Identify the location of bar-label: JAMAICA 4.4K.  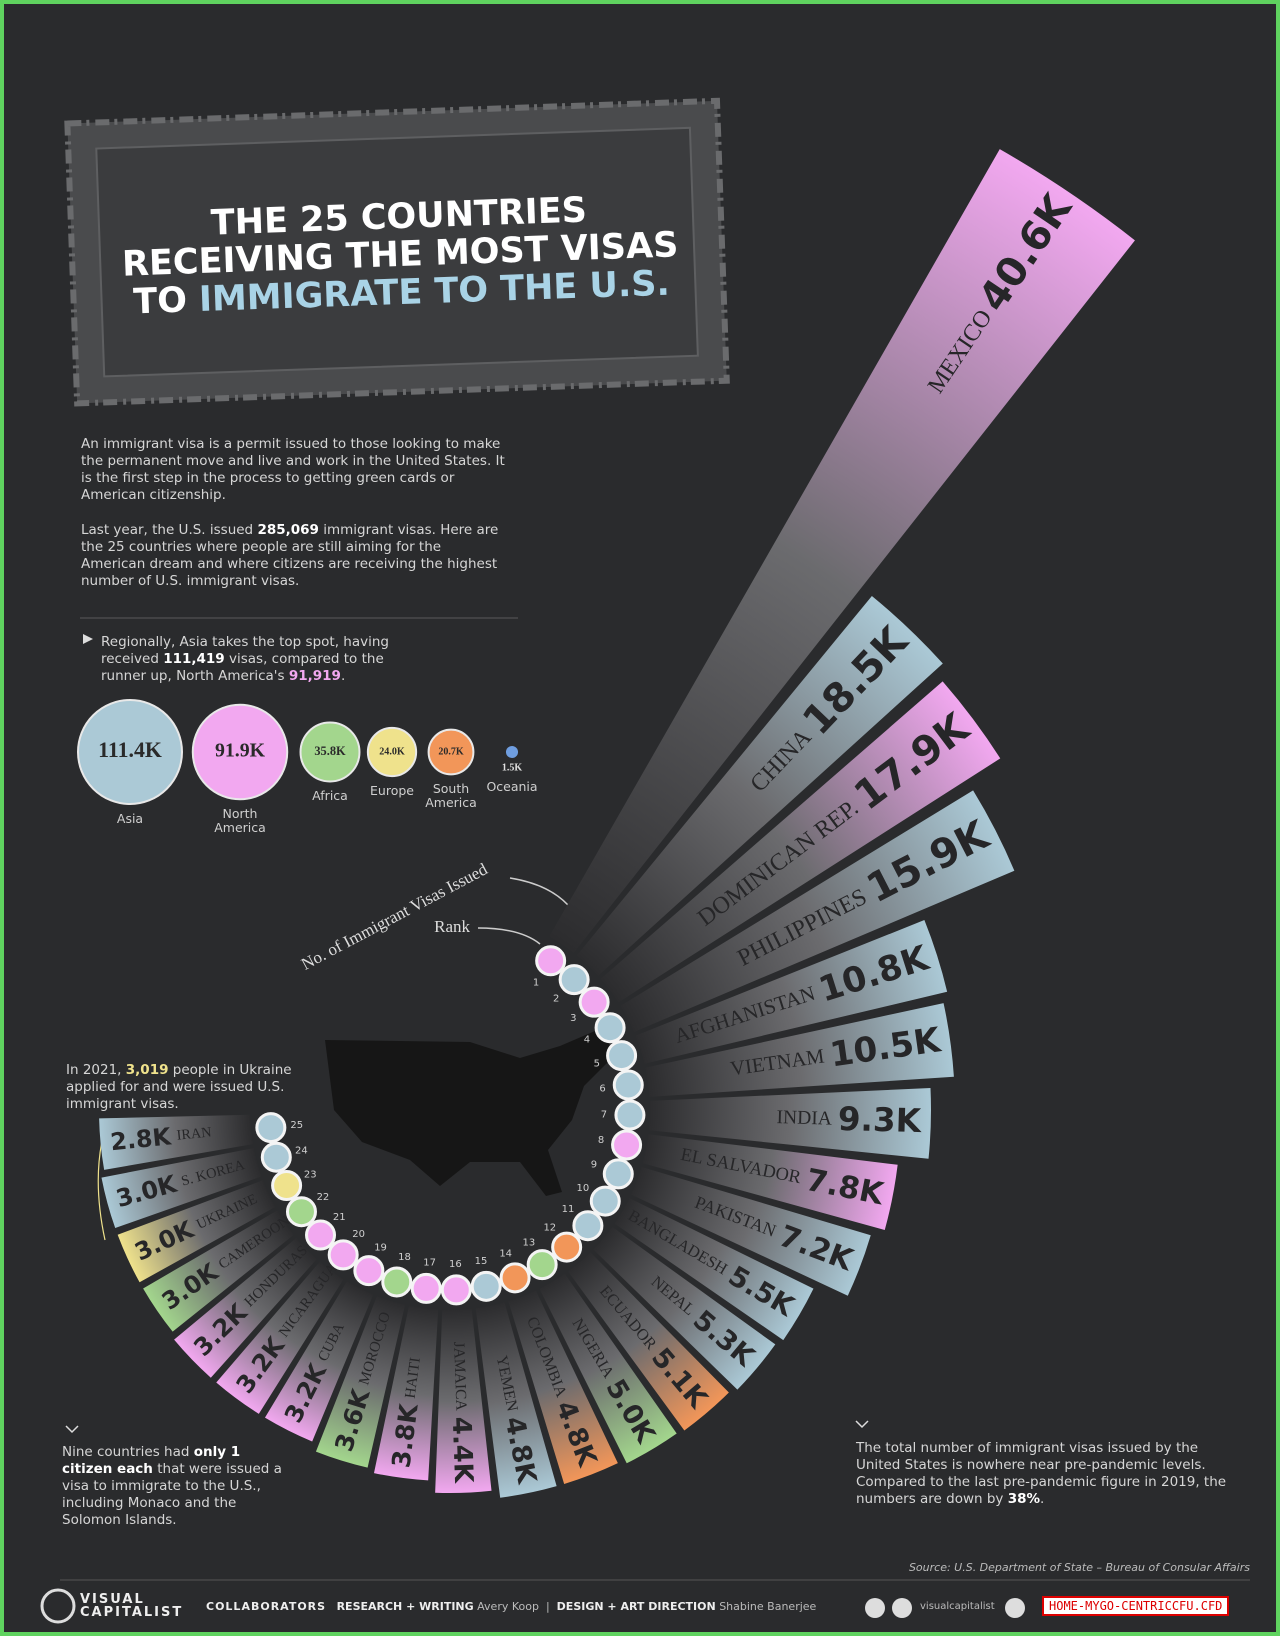
(461, 1412).